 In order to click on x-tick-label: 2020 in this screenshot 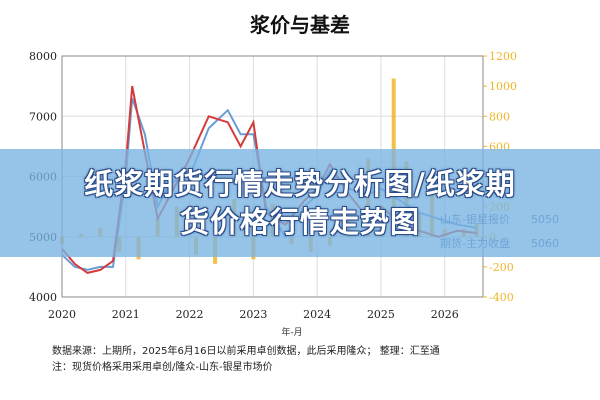, I will do `click(62, 314)`.